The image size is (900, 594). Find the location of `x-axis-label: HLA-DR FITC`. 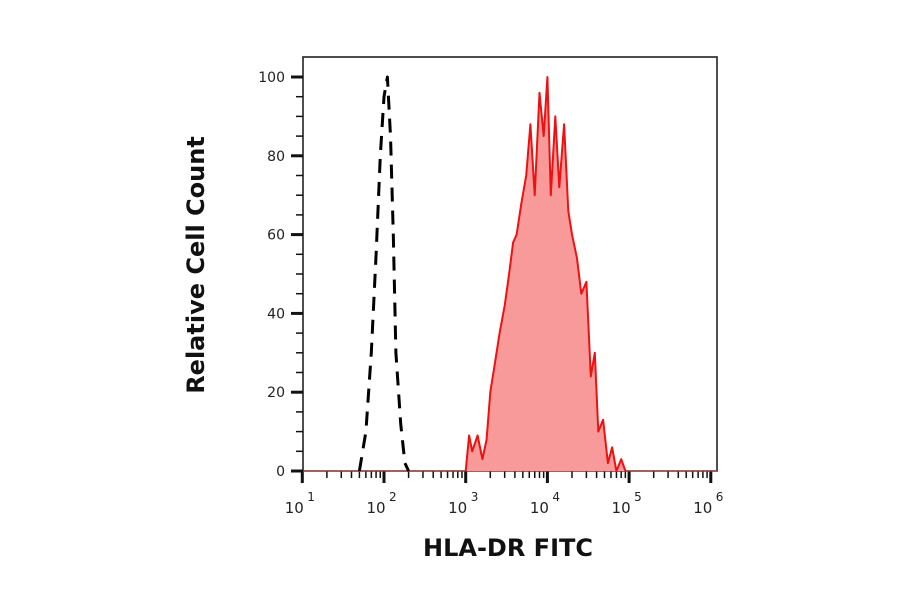

x-axis-label: HLA-DR FITC is located at coordinates (508, 548).